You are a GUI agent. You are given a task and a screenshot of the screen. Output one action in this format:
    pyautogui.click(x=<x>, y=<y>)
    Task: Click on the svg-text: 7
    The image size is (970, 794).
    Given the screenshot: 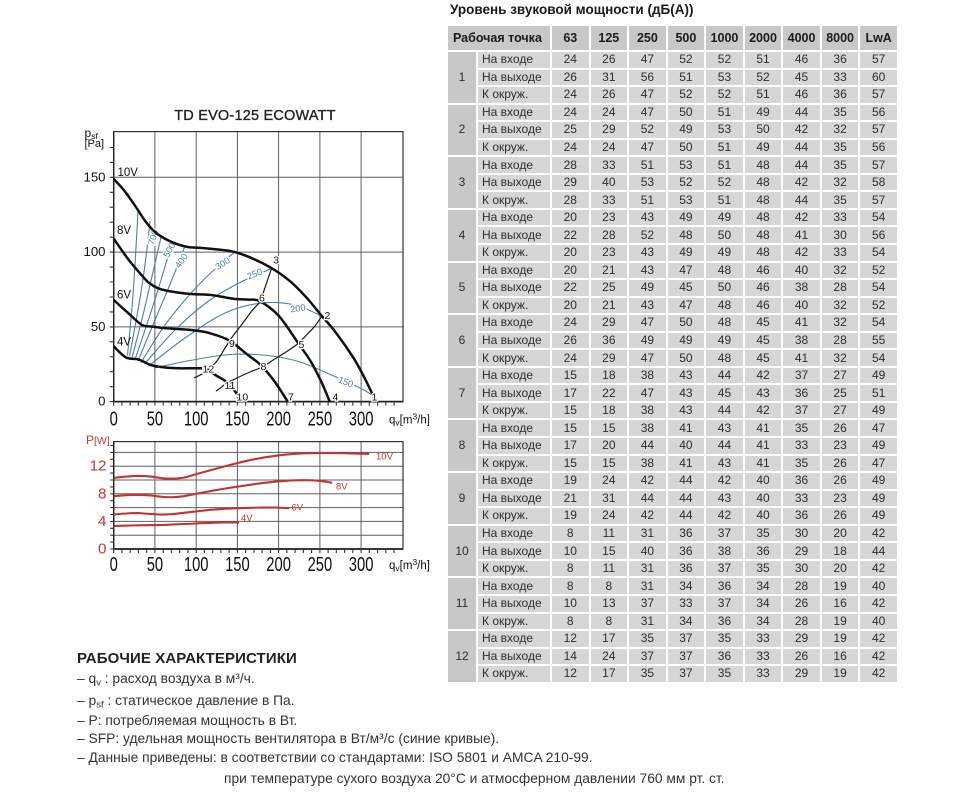 What is the action you would take?
    pyautogui.click(x=291, y=398)
    